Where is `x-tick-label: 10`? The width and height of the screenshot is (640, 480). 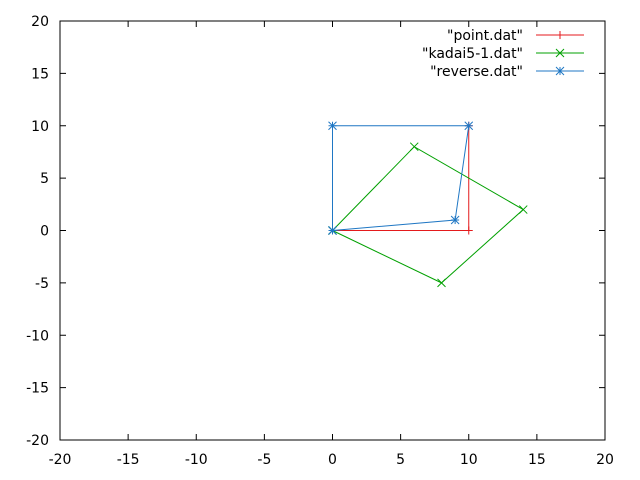
x-tick-label: 10 is located at coordinates (469, 460).